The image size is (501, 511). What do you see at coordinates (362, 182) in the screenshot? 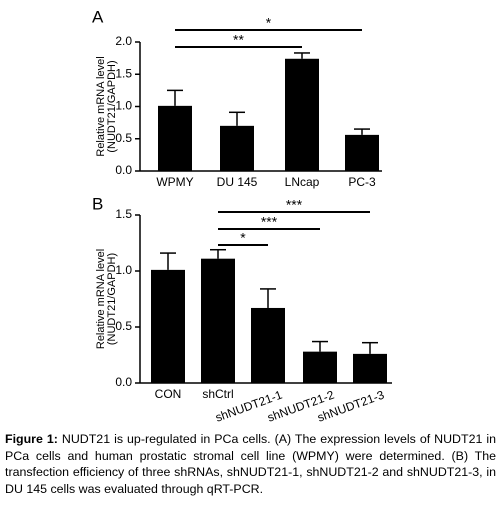
I see `x-tick-label: PC-3` at bounding box center [362, 182].